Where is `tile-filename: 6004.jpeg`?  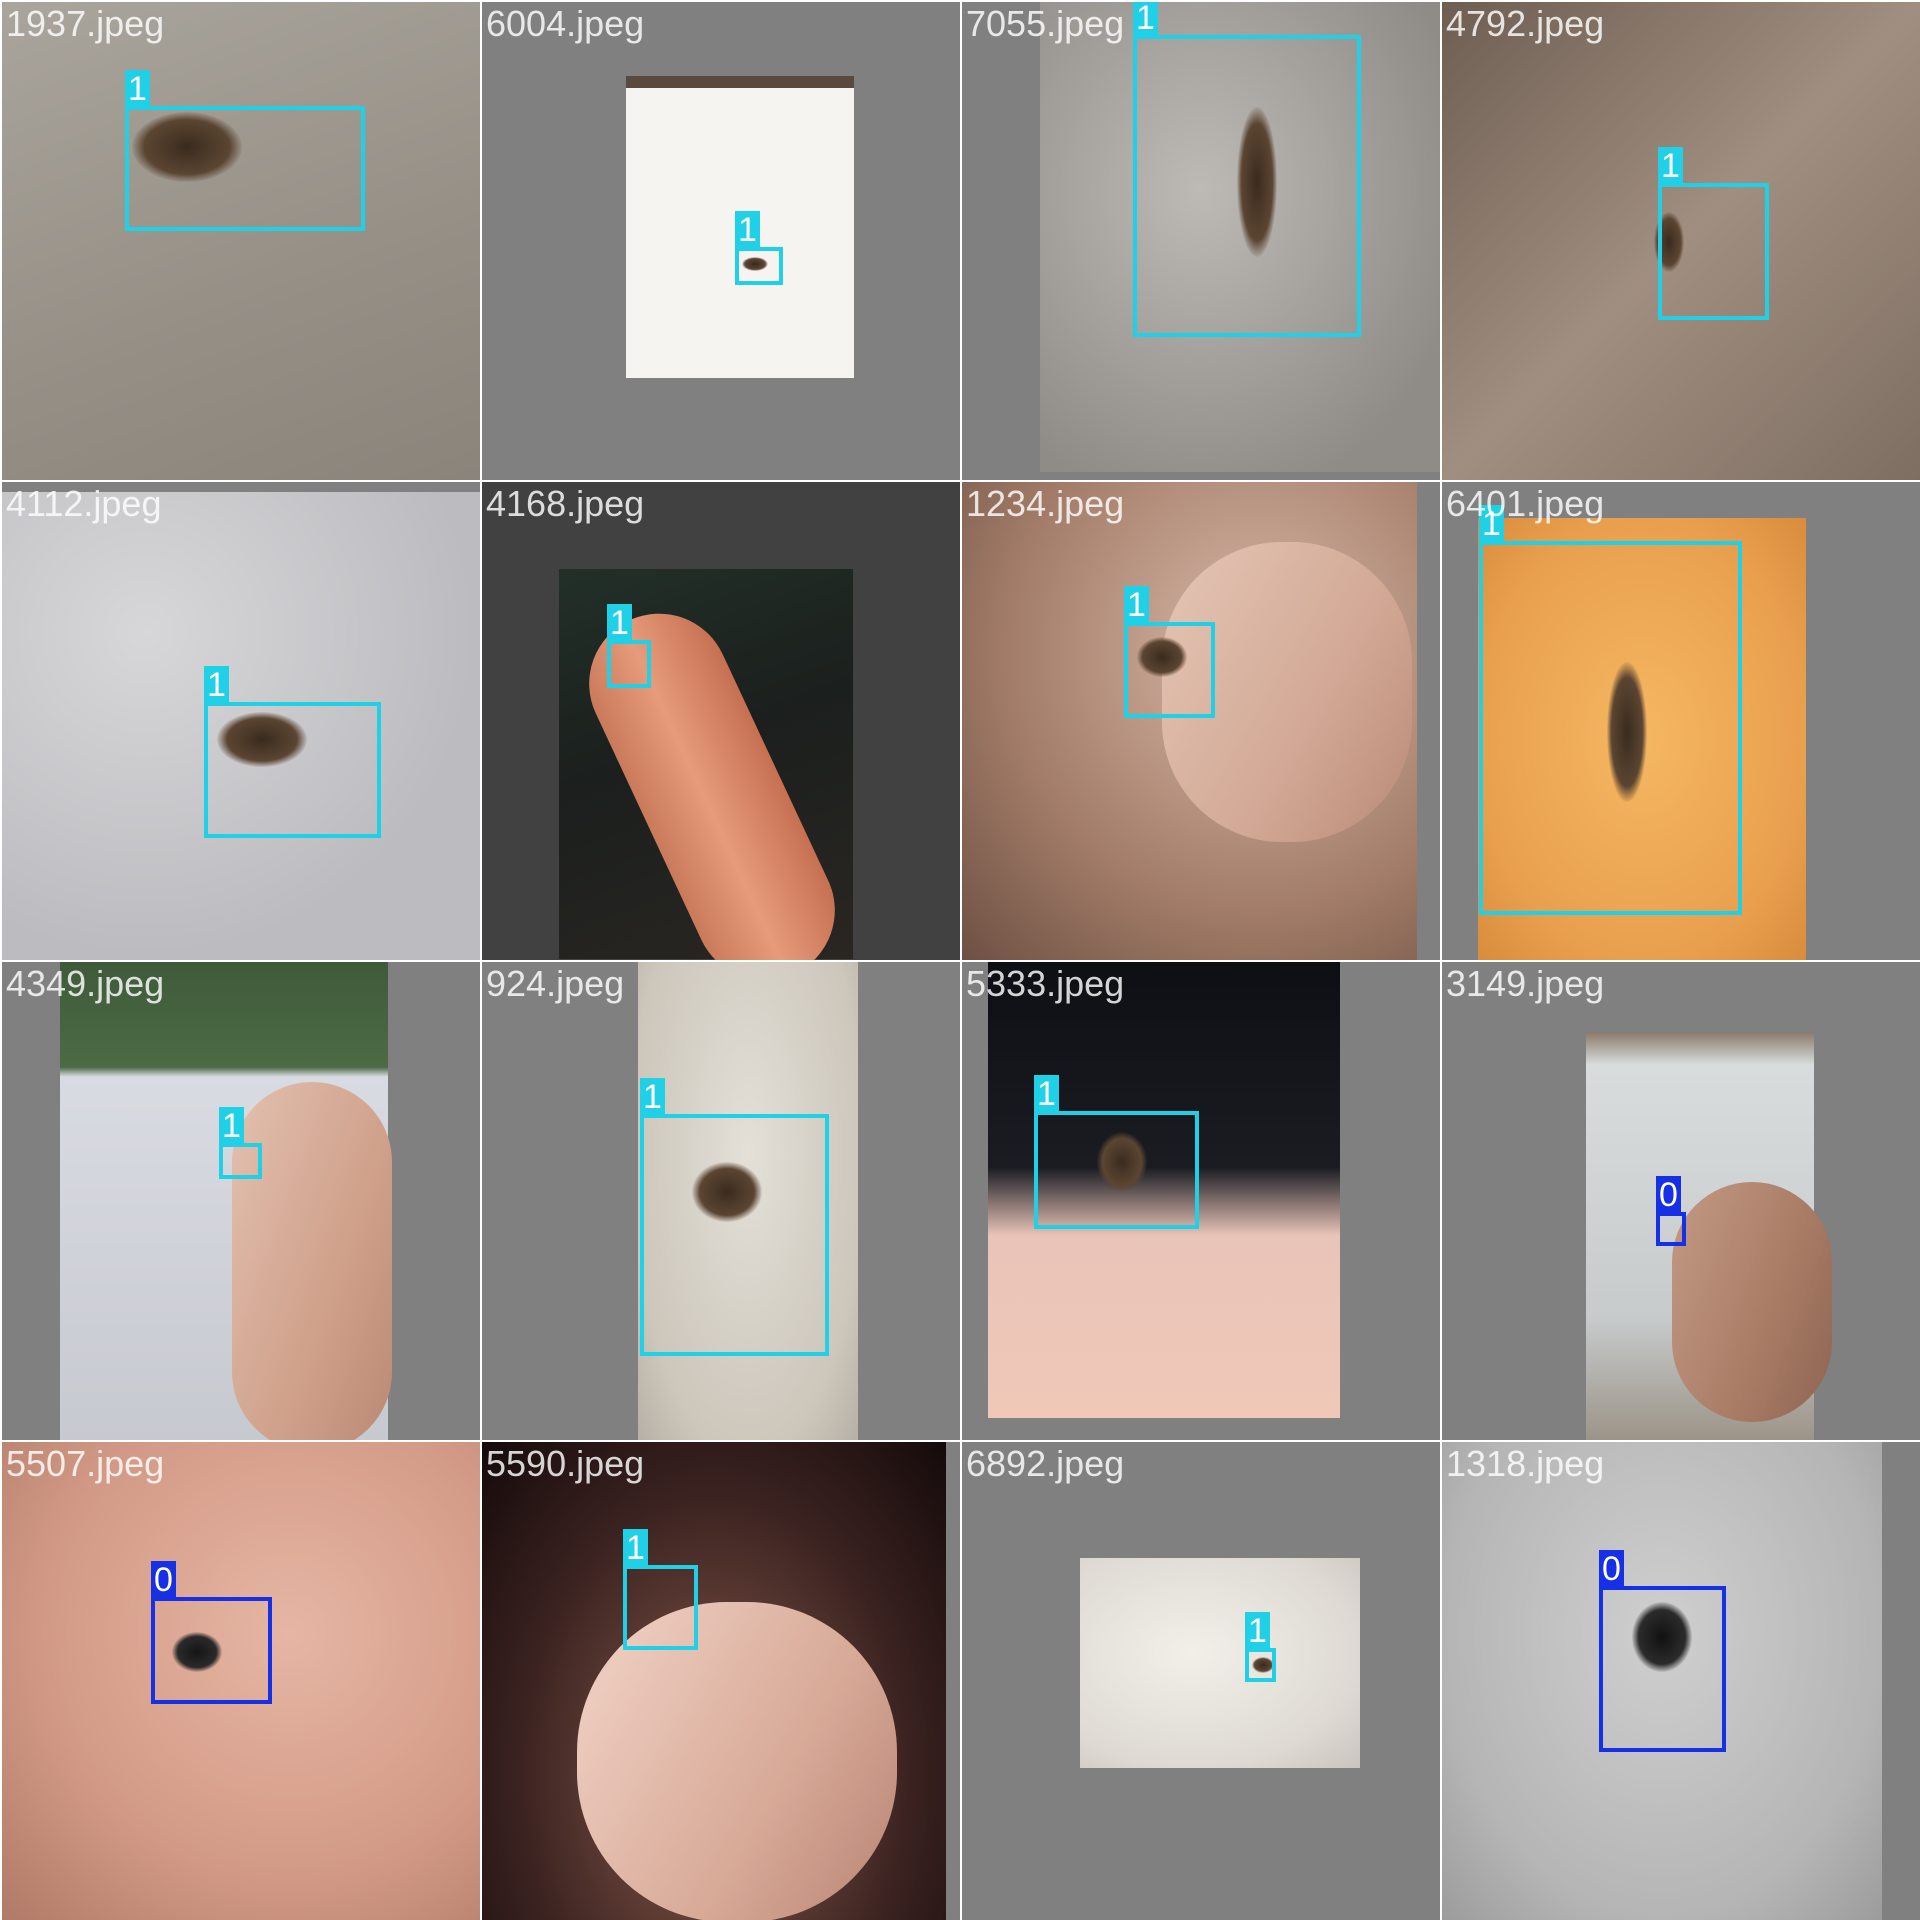
tile-filename: 6004.jpeg is located at coordinates (565, 23).